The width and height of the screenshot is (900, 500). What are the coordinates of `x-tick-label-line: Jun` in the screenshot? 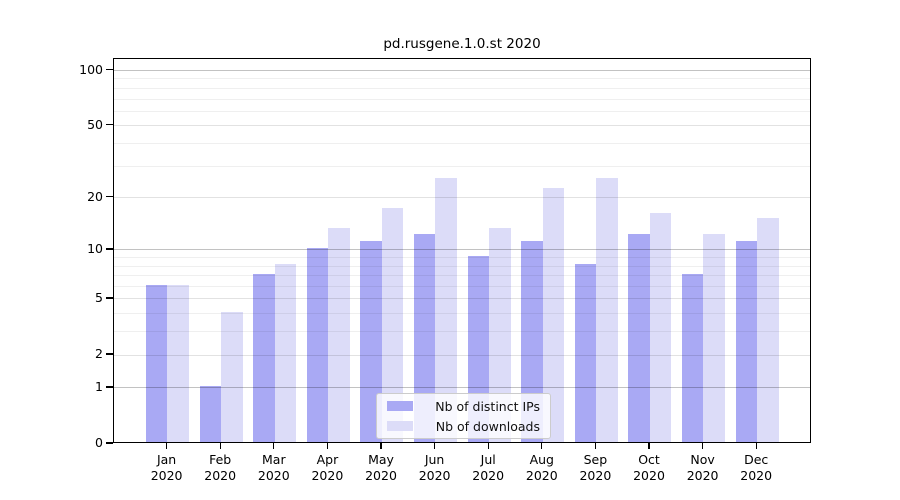 It's located at (434, 459).